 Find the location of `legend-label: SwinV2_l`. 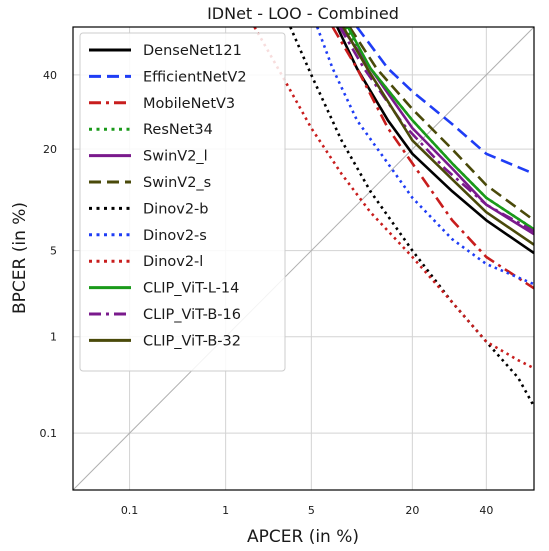

legend-label: SwinV2_l is located at coordinates (175, 157).